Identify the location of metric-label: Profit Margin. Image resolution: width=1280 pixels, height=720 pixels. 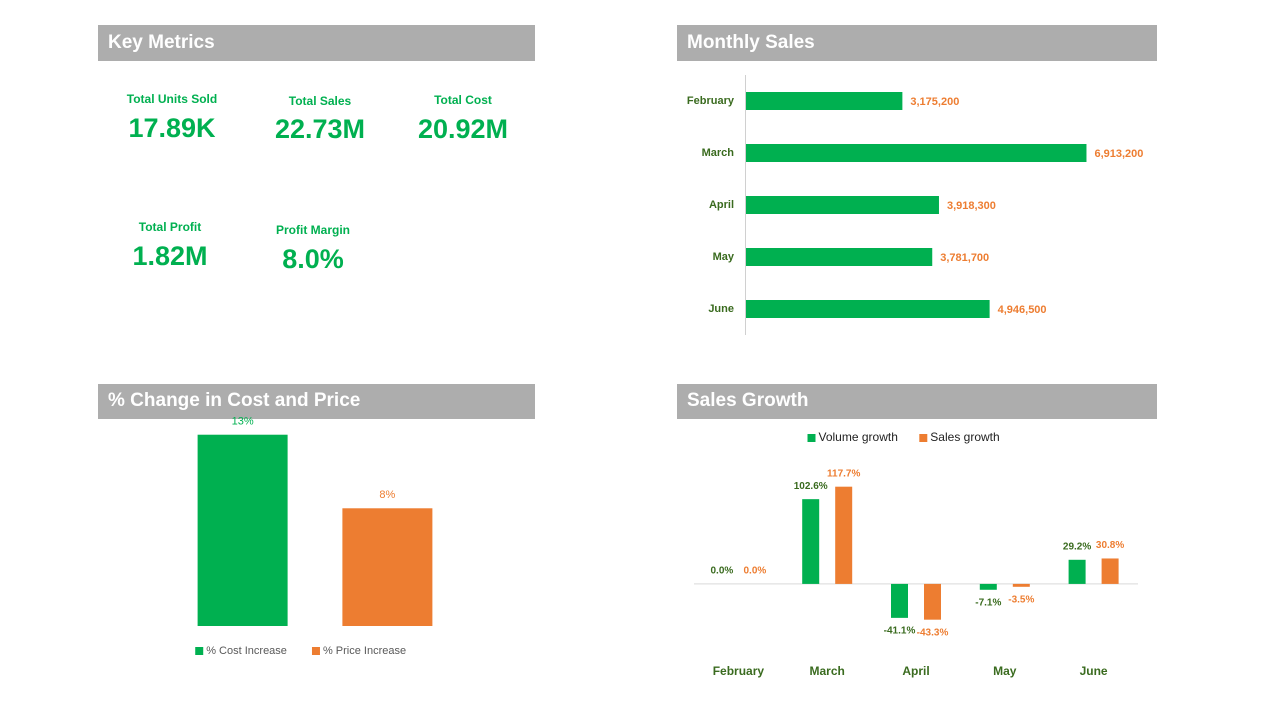
(313, 230).